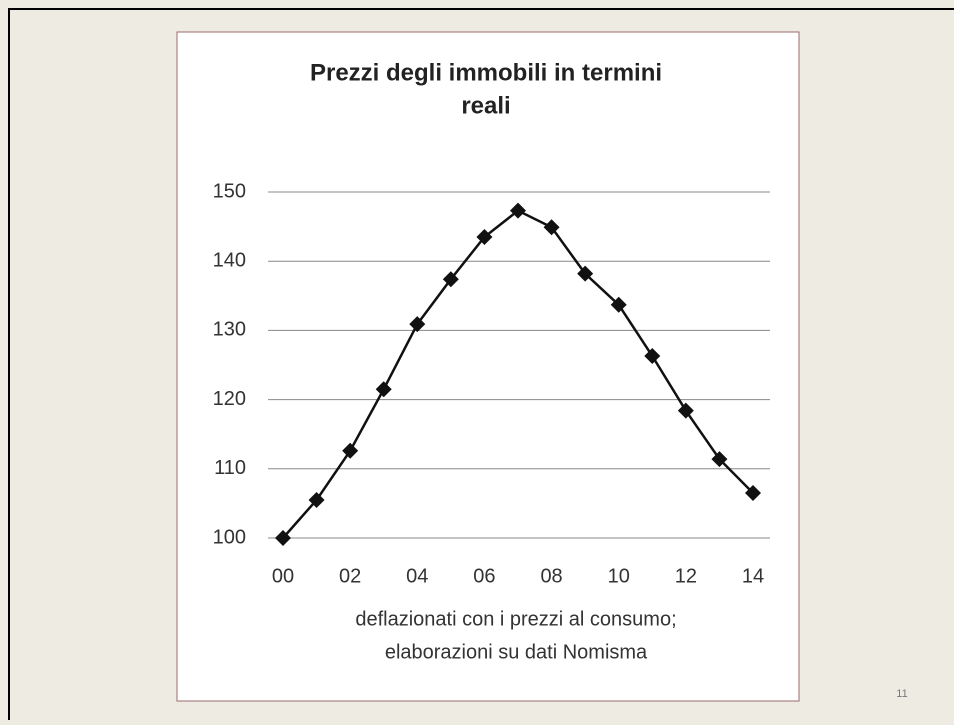 The height and width of the screenshot is (725, 954). I want to click on x-tick-label: 10, so click(619, 576).